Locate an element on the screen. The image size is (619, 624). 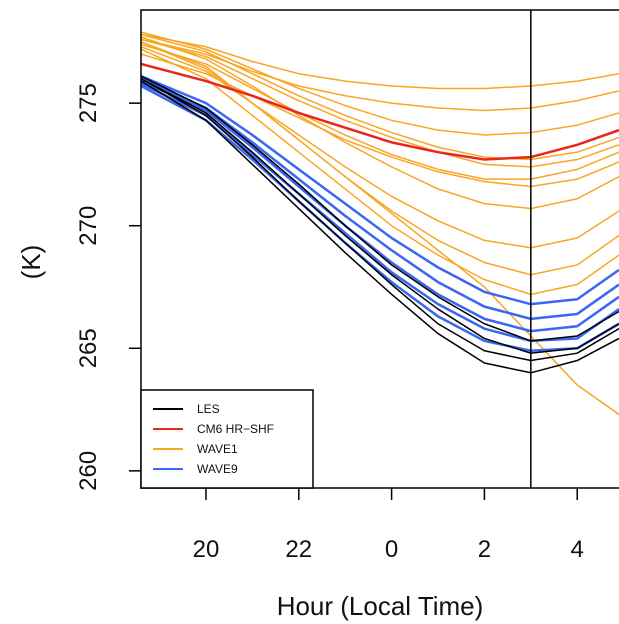
x-tick-label: 20 is located at coordinates (206, 549).